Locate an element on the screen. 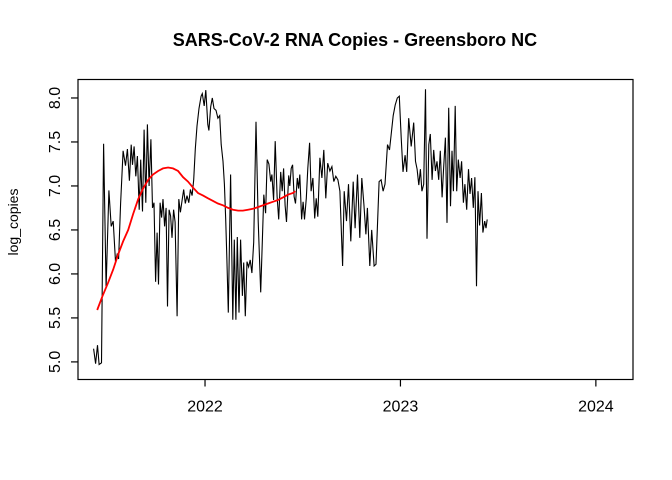  x-tick-label-2024: 2024 is located at coordinates (596, 407).